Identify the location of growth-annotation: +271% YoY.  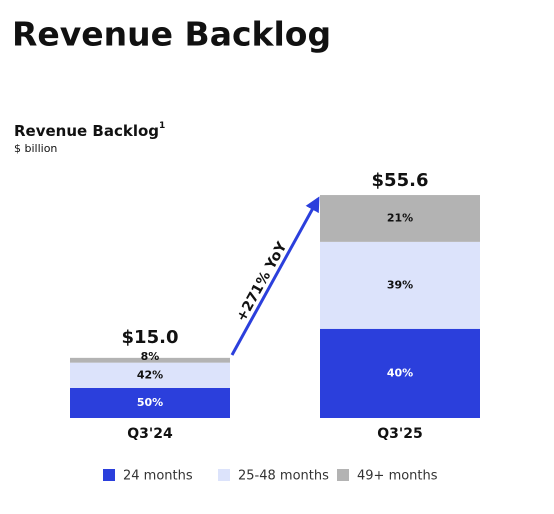
(262, 282).